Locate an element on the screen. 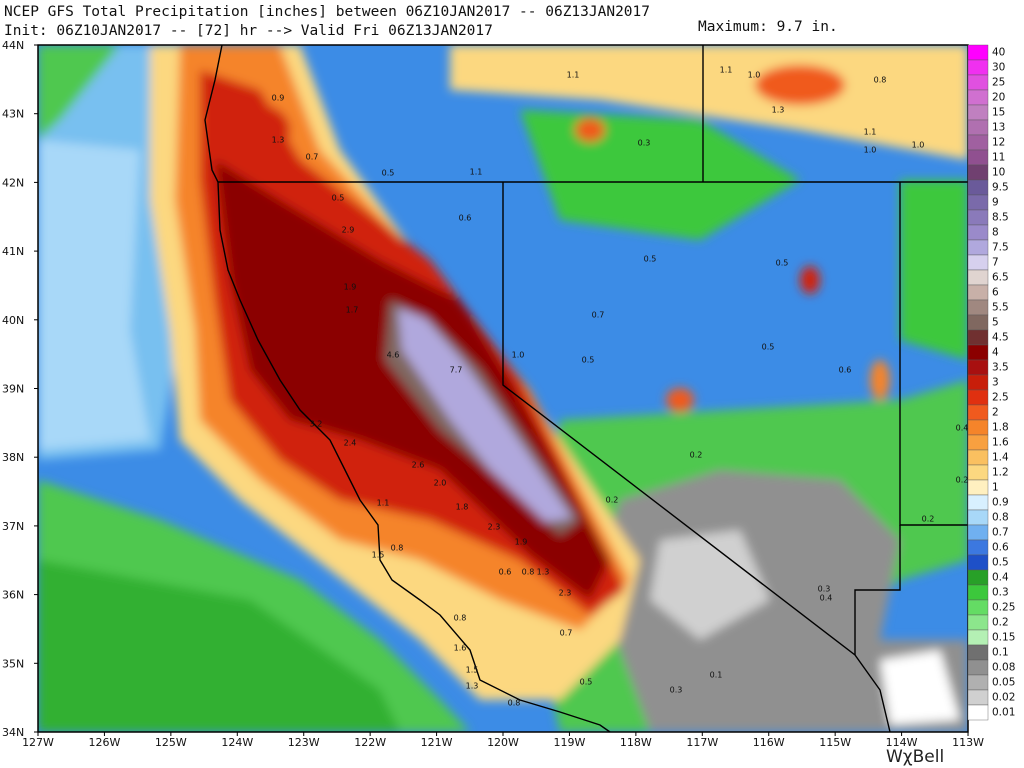 This screenshot has width=1024, height=768. lon-label: 119W is located at coordinates (570, 742).